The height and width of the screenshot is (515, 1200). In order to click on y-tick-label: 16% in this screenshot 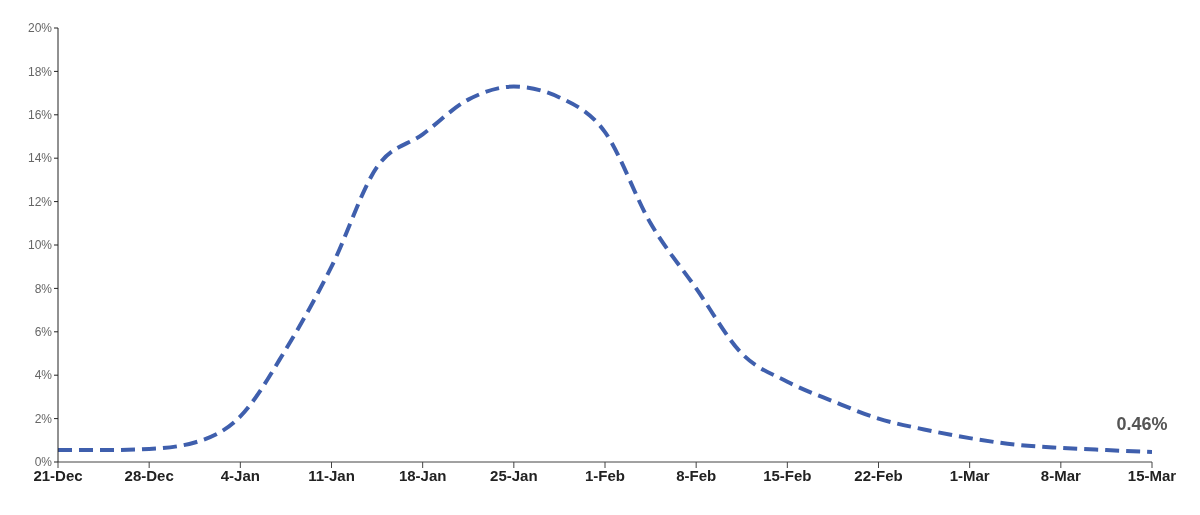, I will do `click(40, 115)`.